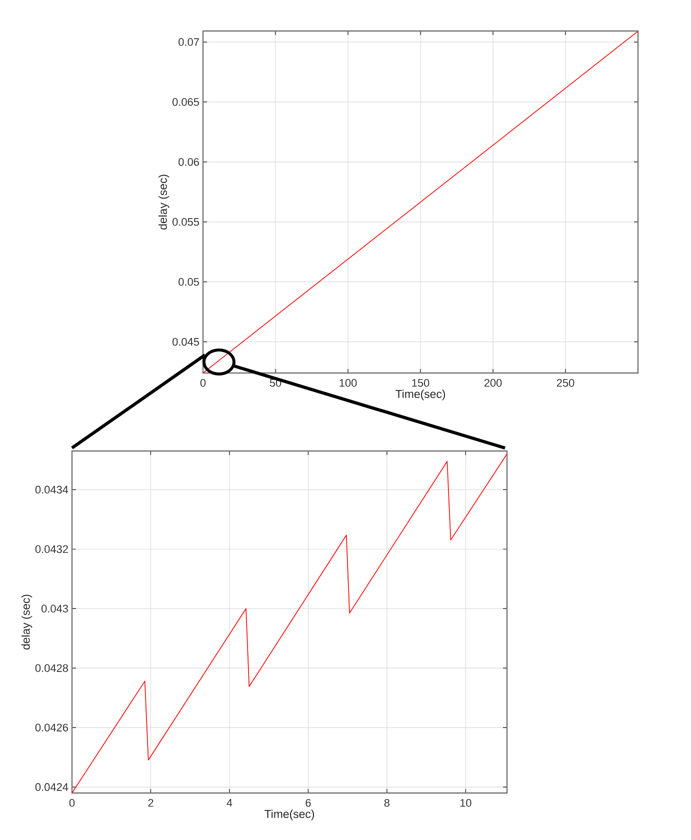  Describe the element at coordinates (186, 102) in the screenshot. I see `y-tick-label: 0.065` at that location.